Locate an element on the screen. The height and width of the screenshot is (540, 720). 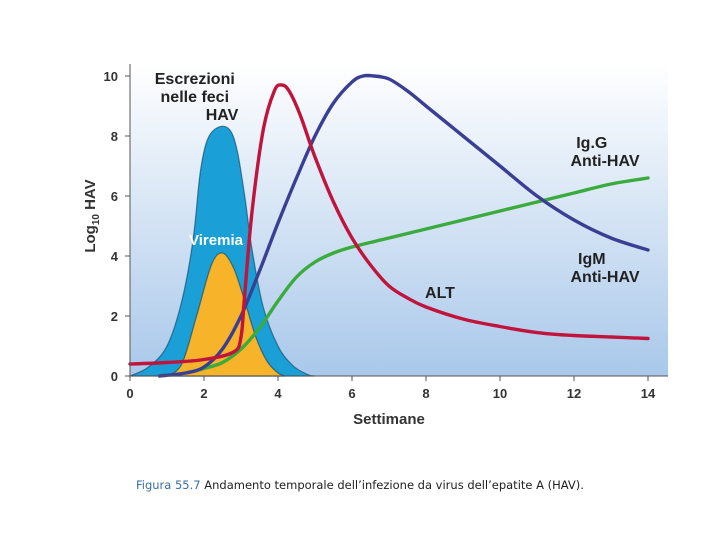
y-axis-title-subscript: 10 is located at coordinates (96, 220).